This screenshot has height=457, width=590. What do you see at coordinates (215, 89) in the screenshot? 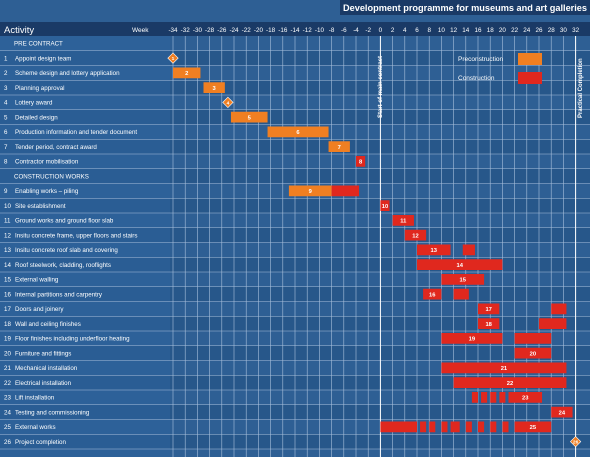
I see `bar-label: 3` at bounding box center [215, 89].